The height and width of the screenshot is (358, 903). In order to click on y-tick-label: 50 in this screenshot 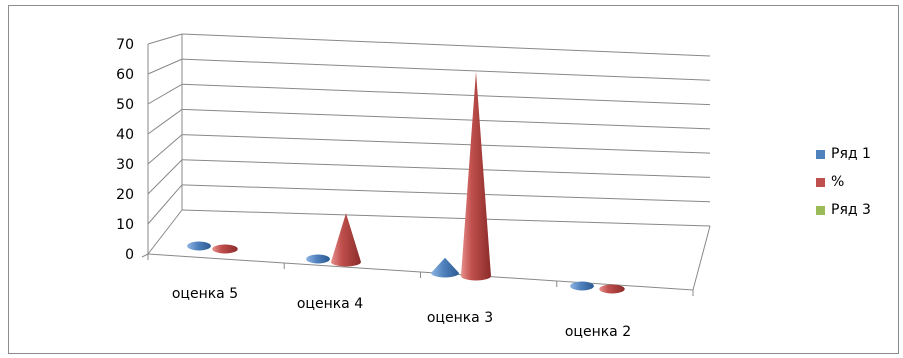, I will do `click(125, 105)`.